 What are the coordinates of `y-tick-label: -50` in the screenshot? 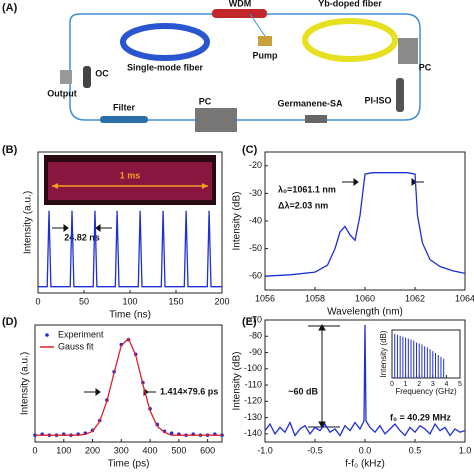 It's located at (255, 248).